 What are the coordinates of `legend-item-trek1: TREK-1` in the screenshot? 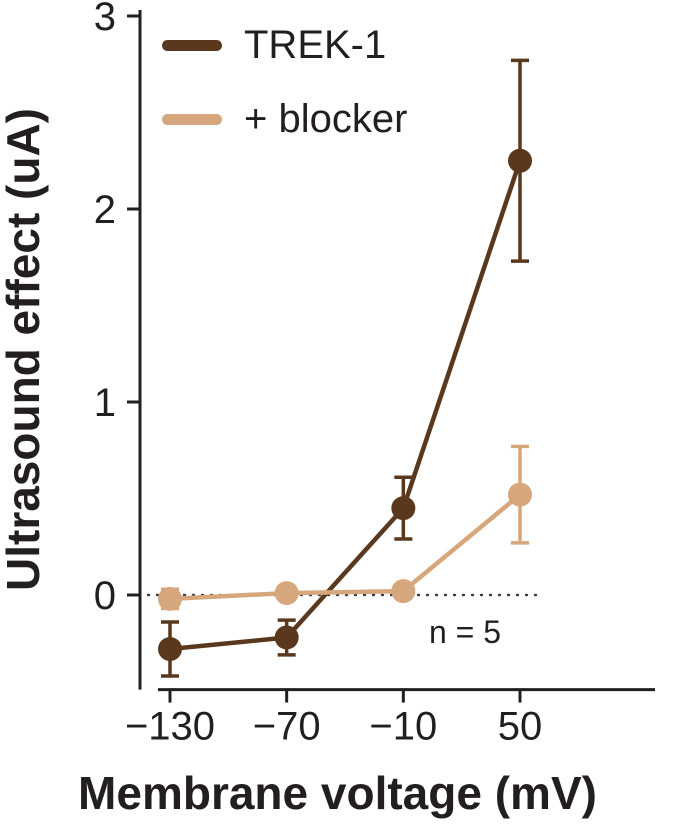 It's located at (284, 45).